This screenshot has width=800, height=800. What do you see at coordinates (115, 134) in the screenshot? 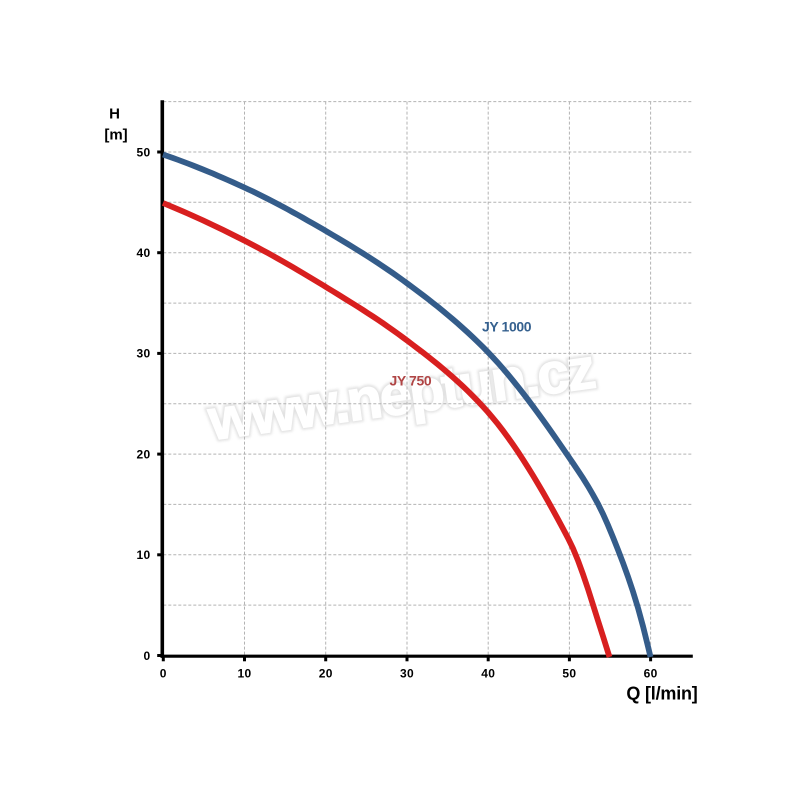
I see `svg-text: [m]` at bounding box center [115, 134].